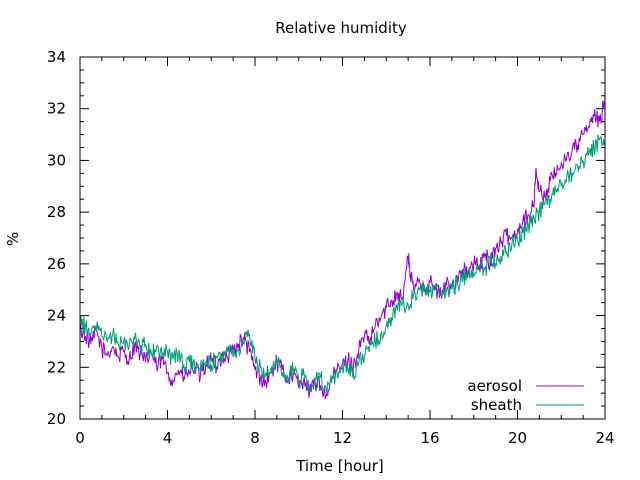 Image resolution: width=640 pixels, height=480 pixels. What do you see at coordinates (494, 386) in the screenshot?
I see `legend-label-aerosol: aerosol` at bounding box center [494, 386].